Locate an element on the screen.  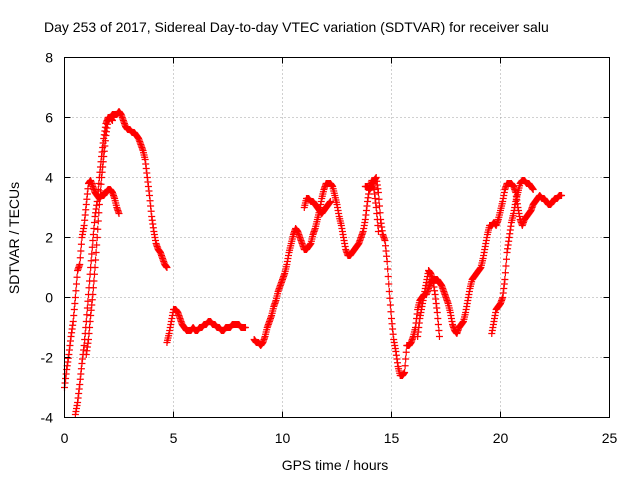
series-tr2 is located at coordinates (126, 233).